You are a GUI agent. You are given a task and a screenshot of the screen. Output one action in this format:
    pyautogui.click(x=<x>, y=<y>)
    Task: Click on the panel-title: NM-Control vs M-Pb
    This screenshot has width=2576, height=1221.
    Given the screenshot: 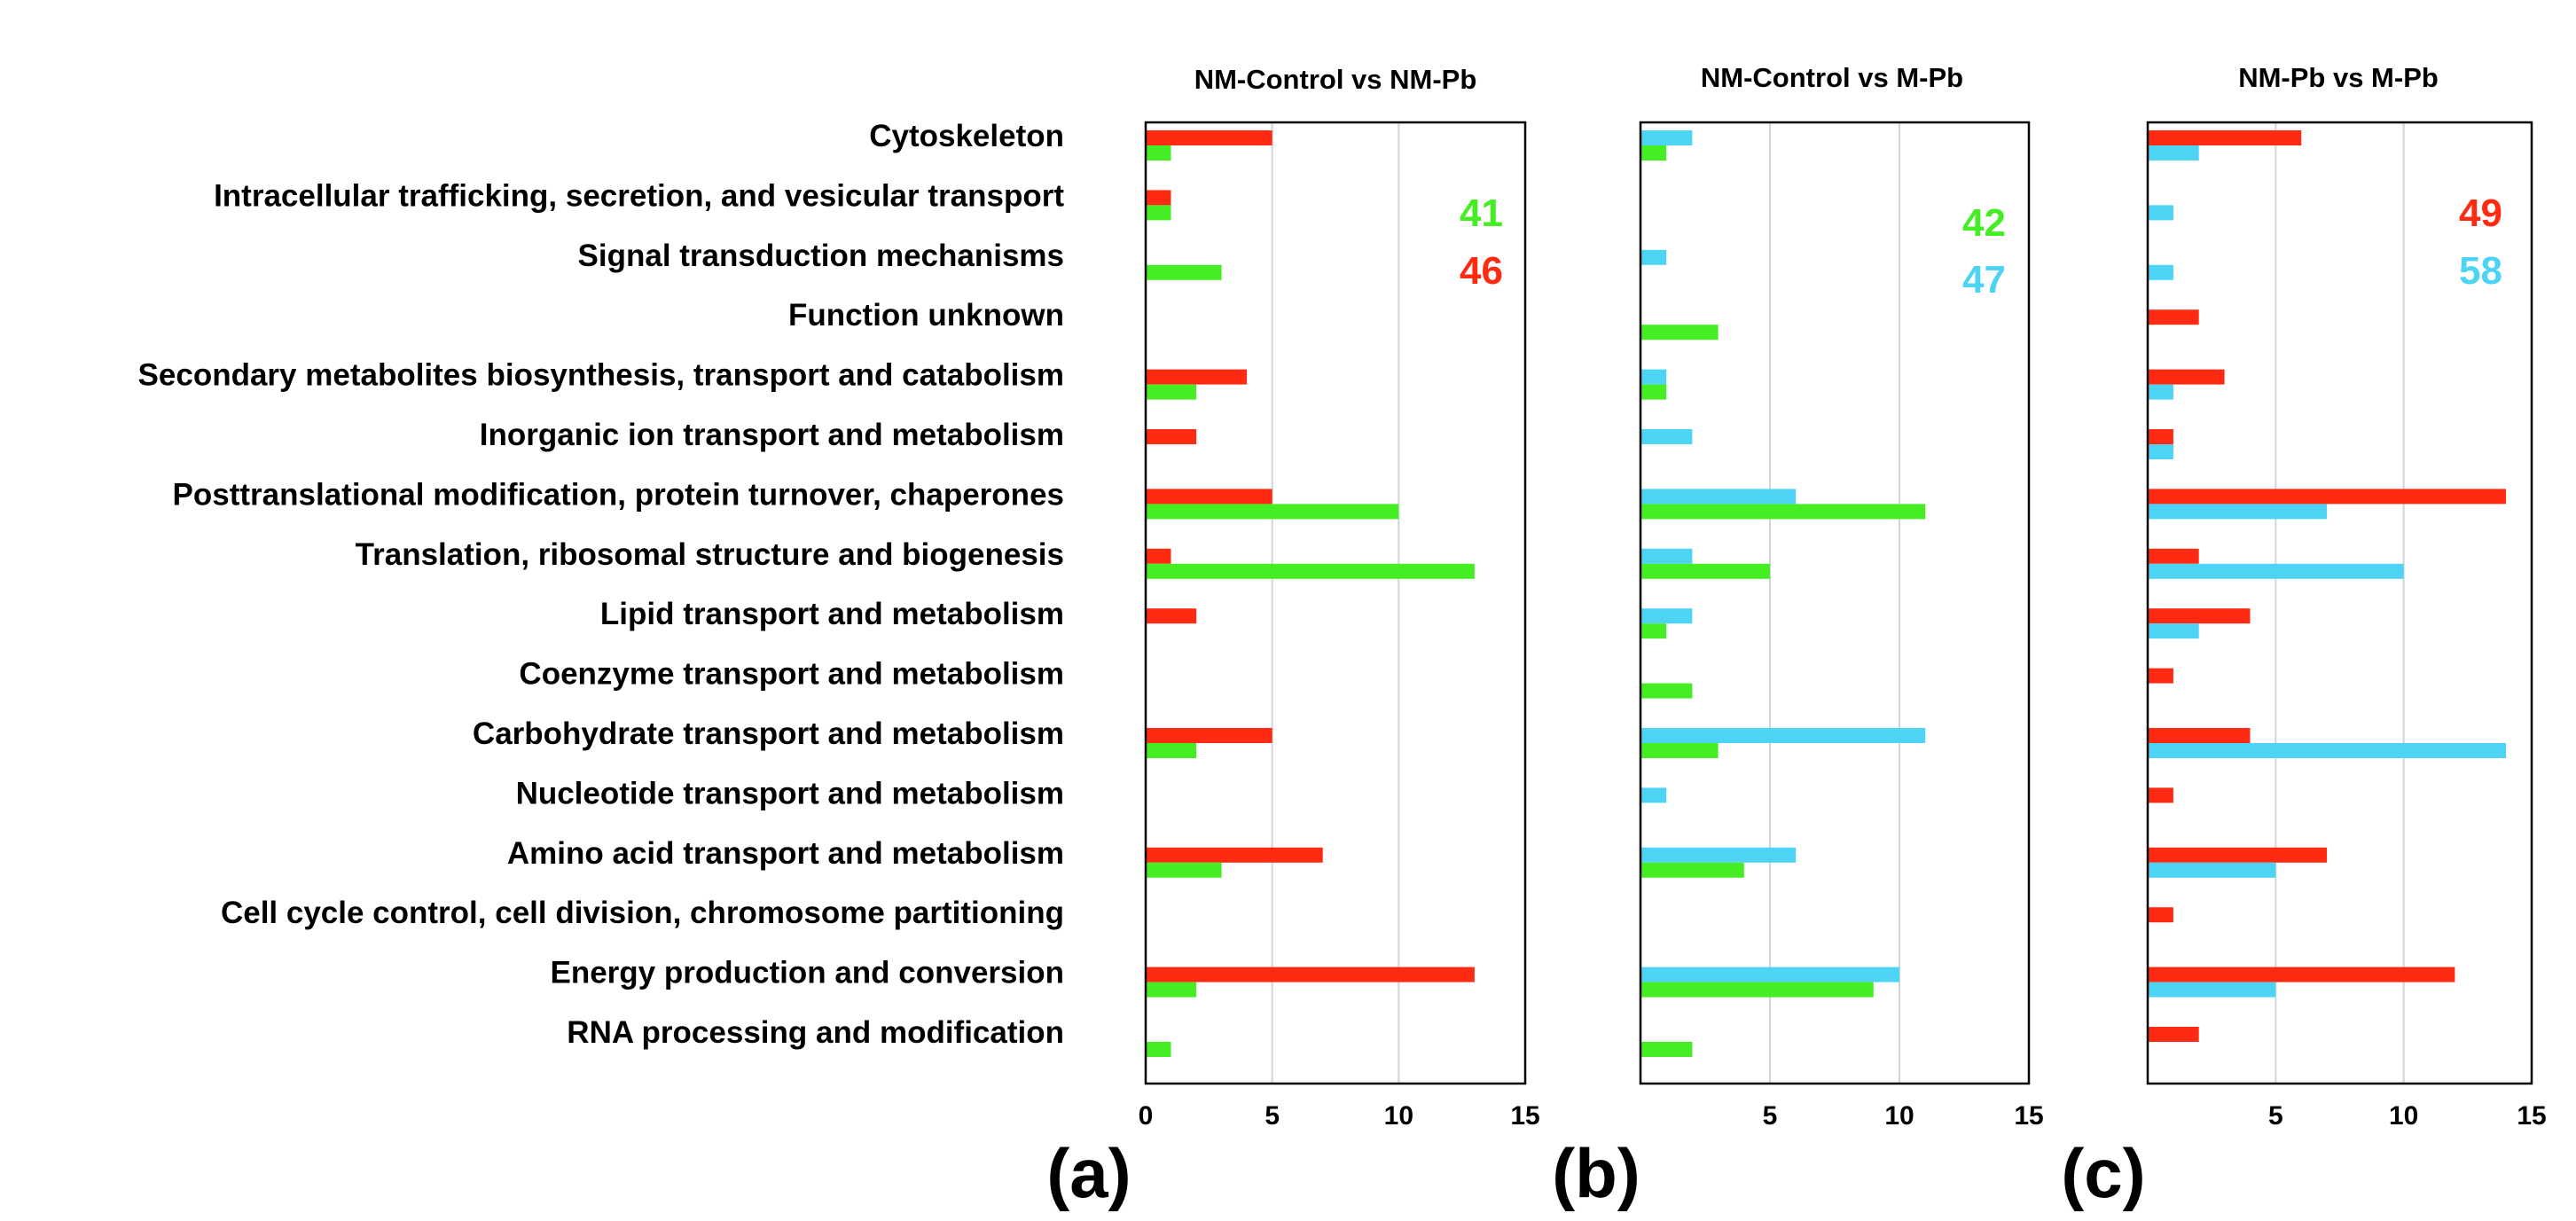 What is the action you would take?
    pyautogui.click(x=1832, y=77)
    